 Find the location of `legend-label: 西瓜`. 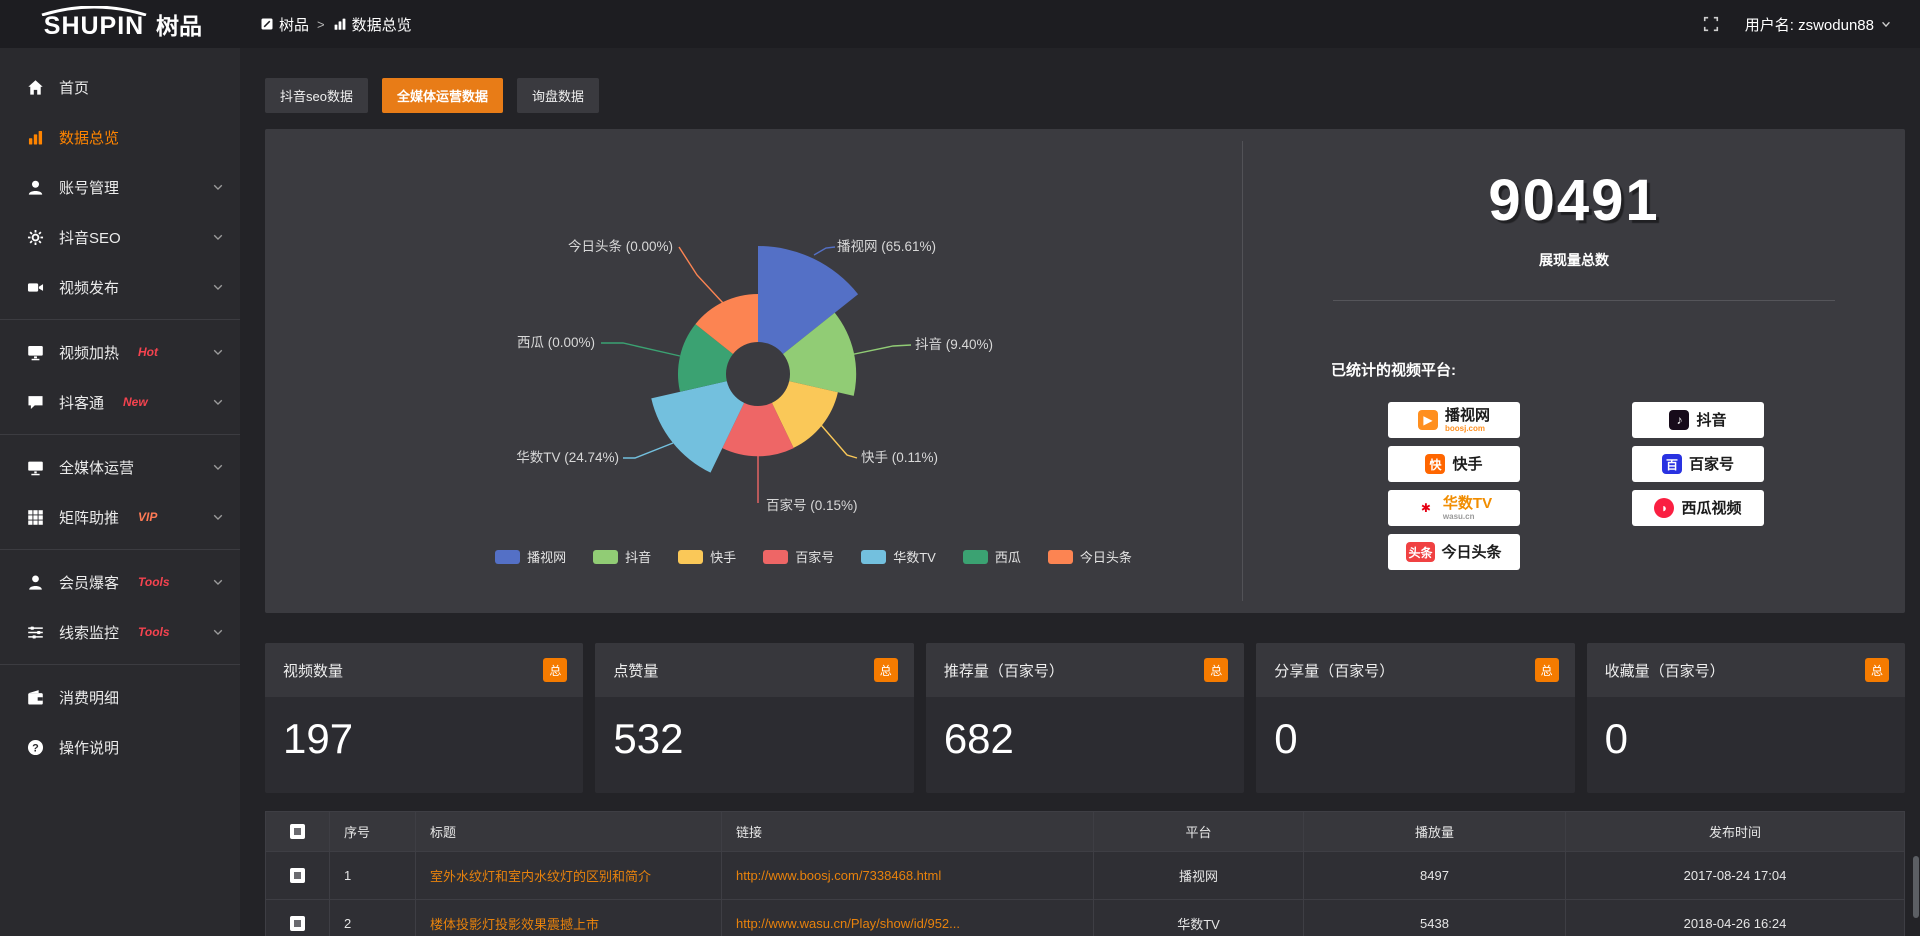

legend-label: 西瓜 is located at coordinates (1007, 557).